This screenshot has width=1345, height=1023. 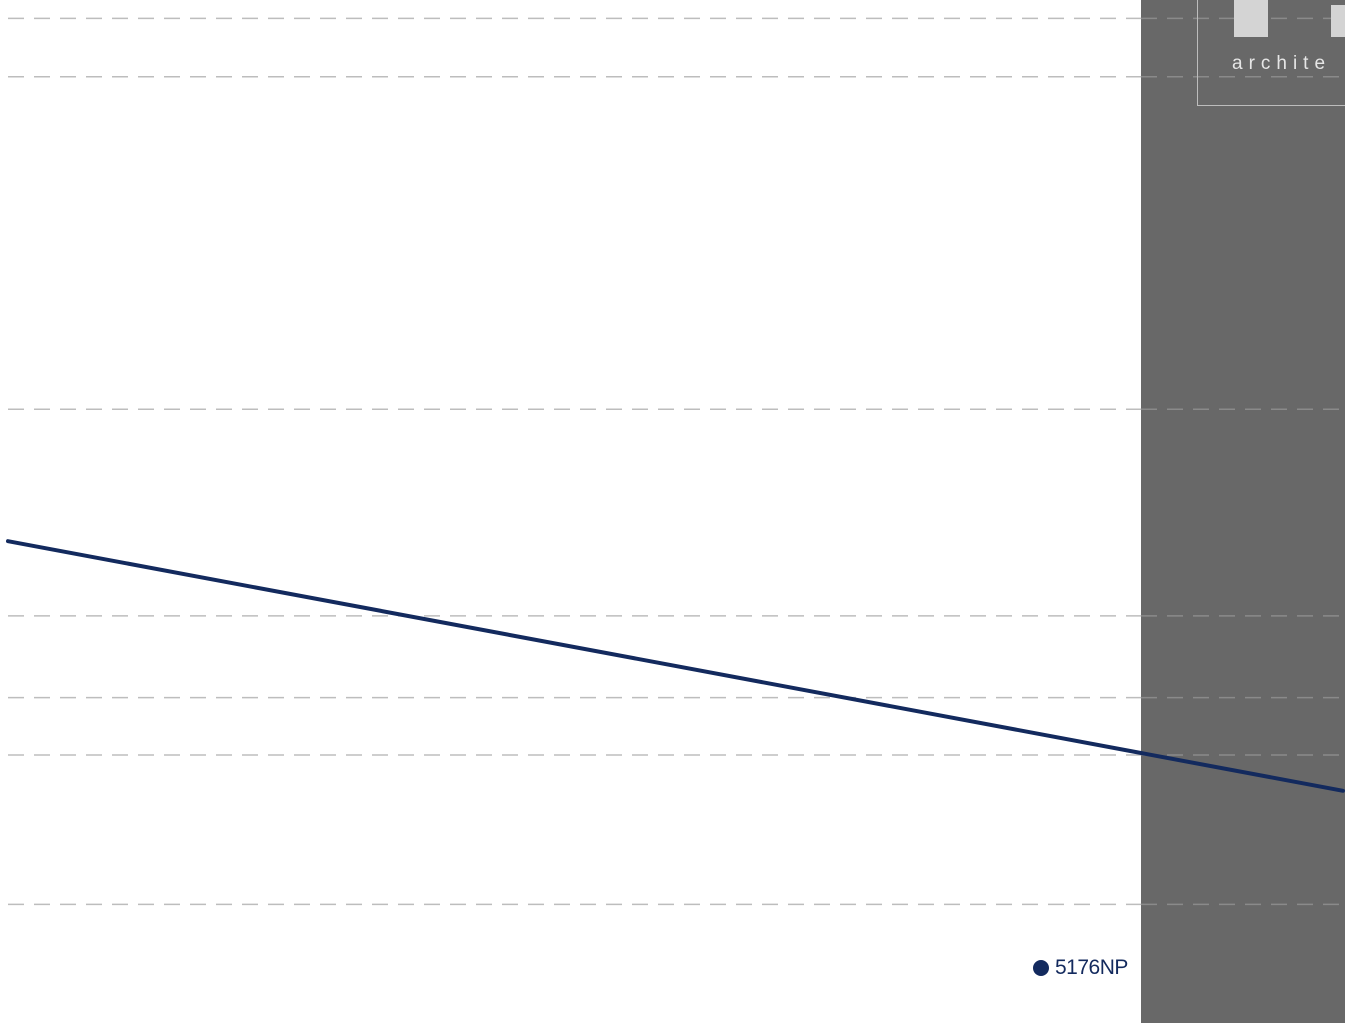 I want to click on brand-logo: archite, so click(x=1271, y=53).